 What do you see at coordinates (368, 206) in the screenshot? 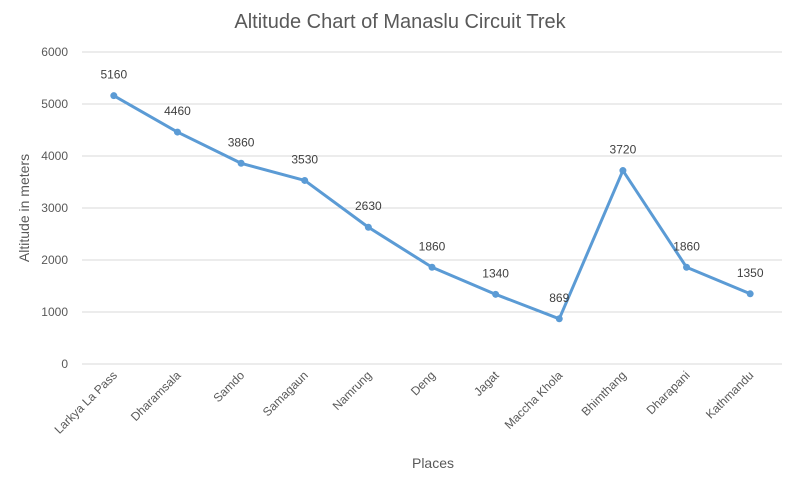
I see `data-label: 2630` at bounding box center [368, 206].